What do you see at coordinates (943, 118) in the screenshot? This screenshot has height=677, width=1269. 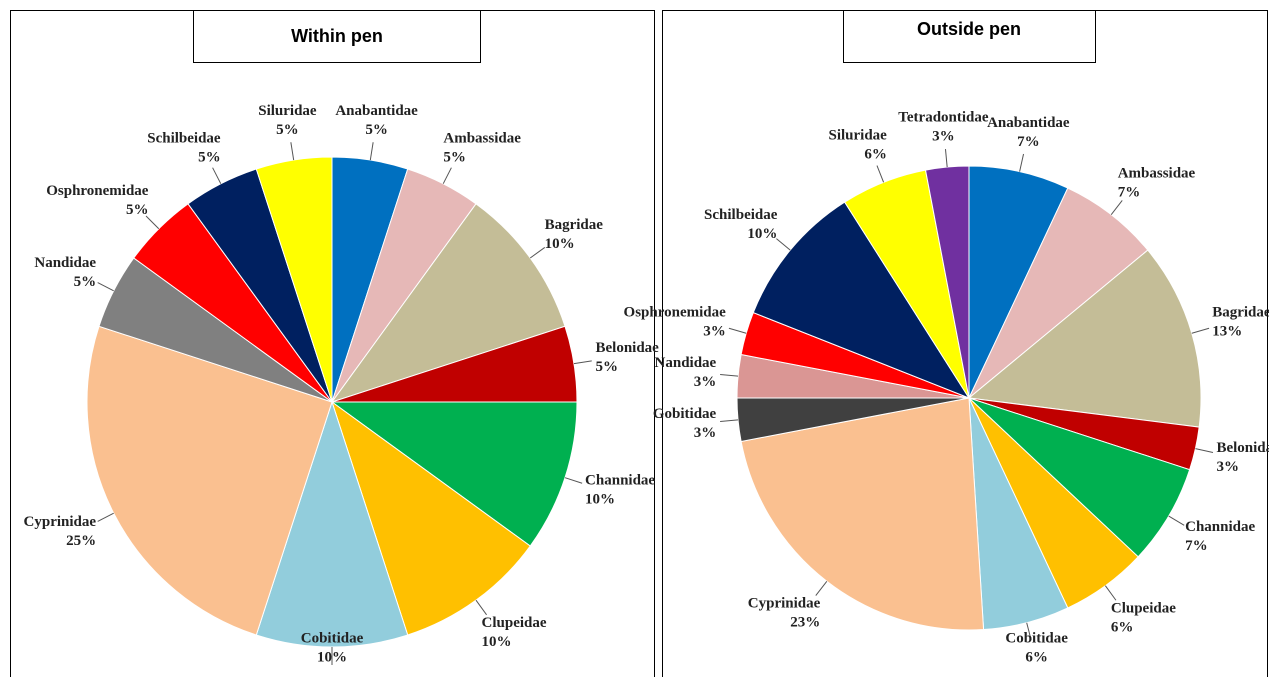 I see `slice-label: Tetradontidae` at bounding box center [943, 118].